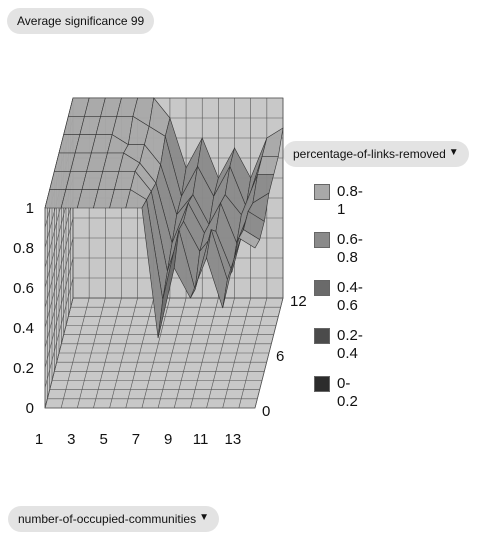 This screenshot has height=534, width=482. Describe the element at coordinates (350, 200) in the screenshot. I see `legend-label: 0.8-1` at that location.